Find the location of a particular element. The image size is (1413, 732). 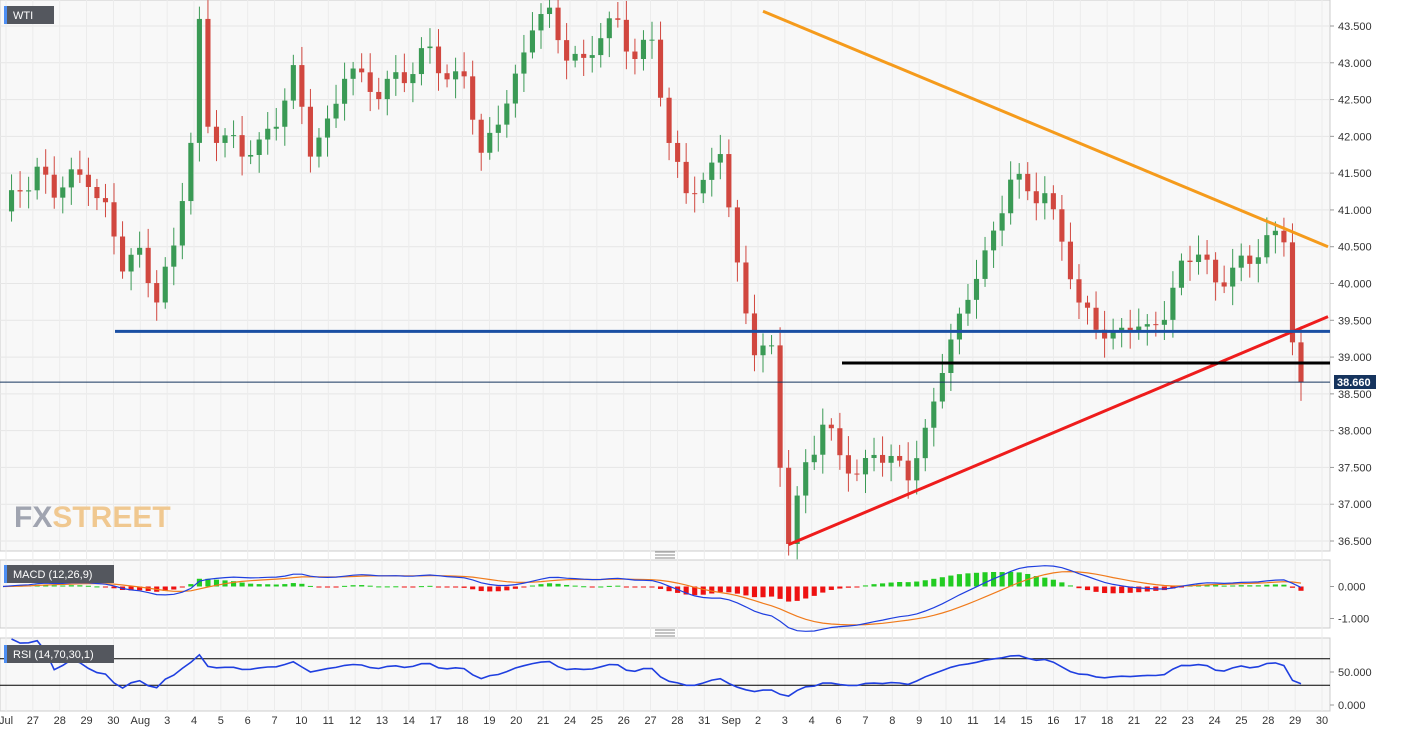

x-tick-label: 25 is located at coordinates (597, 721).